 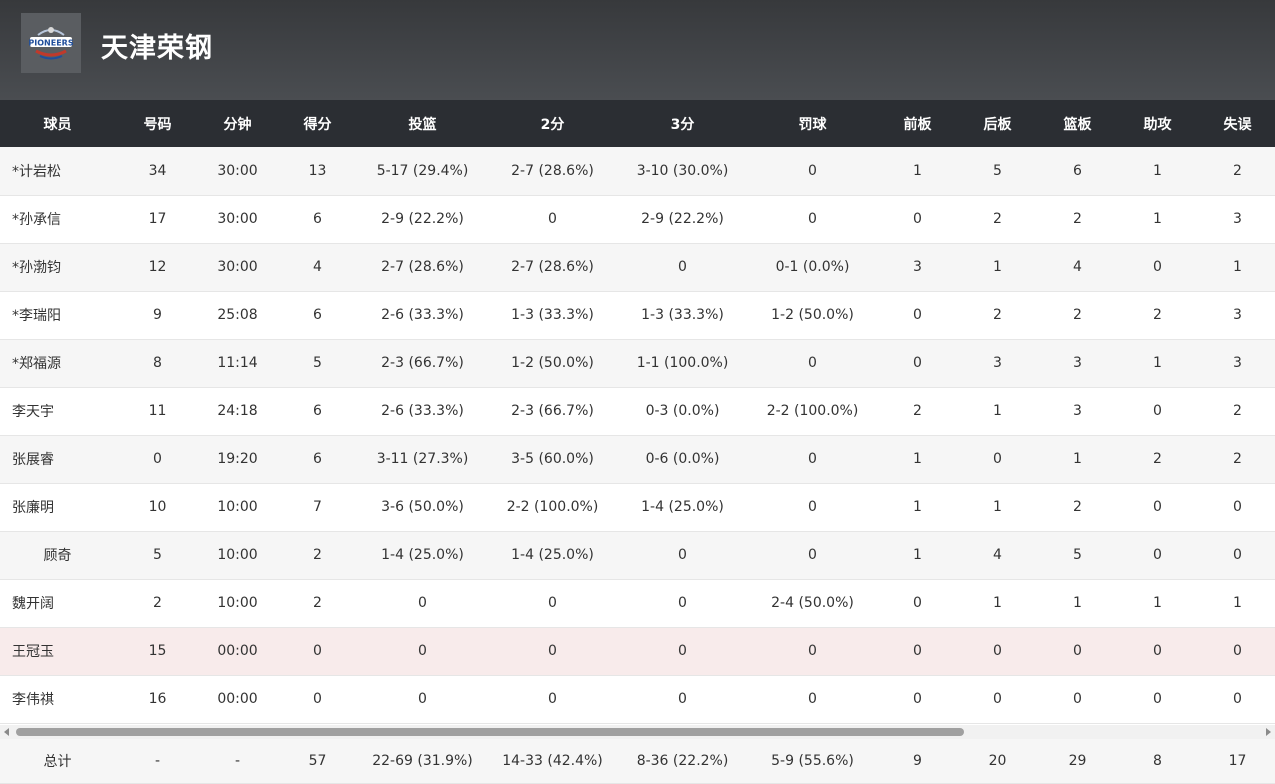 I want to click on field-goals-cell: 1-4 (25.0%), so click(x=422, y=555).